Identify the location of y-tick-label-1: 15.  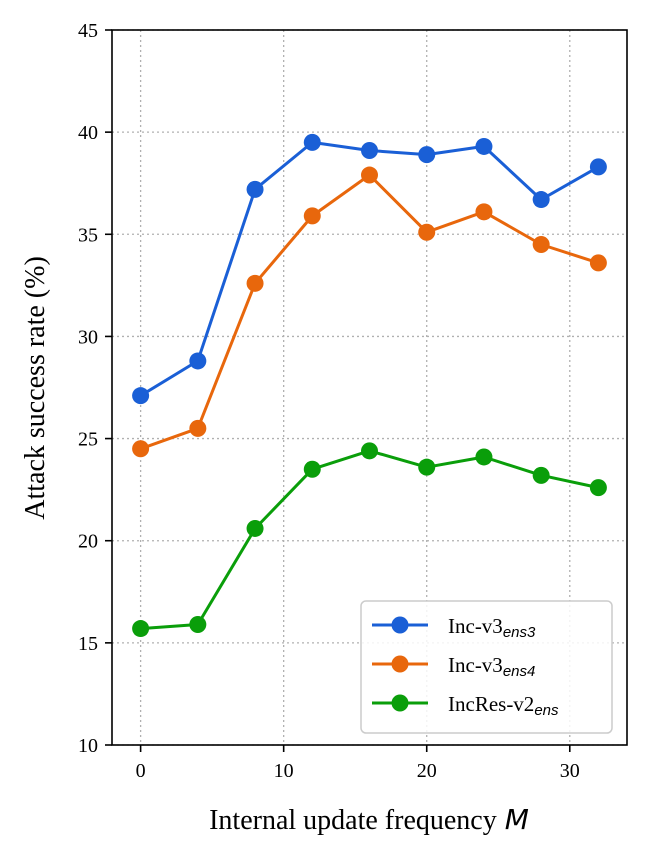
(88, 644).